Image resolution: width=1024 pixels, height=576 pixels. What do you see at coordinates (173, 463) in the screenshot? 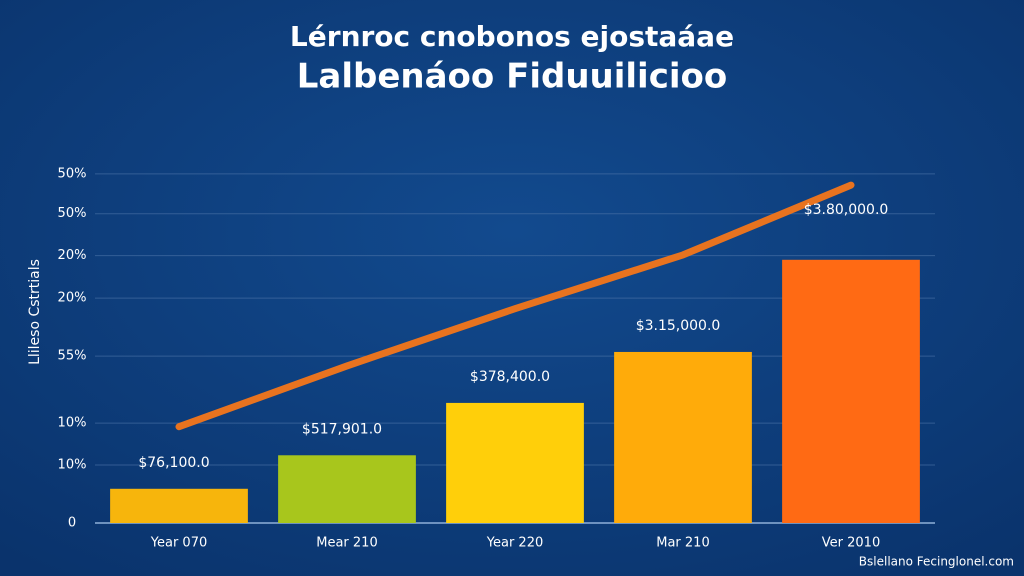
I see `annotation: $76,100.0` at bounding box center [173, 463].